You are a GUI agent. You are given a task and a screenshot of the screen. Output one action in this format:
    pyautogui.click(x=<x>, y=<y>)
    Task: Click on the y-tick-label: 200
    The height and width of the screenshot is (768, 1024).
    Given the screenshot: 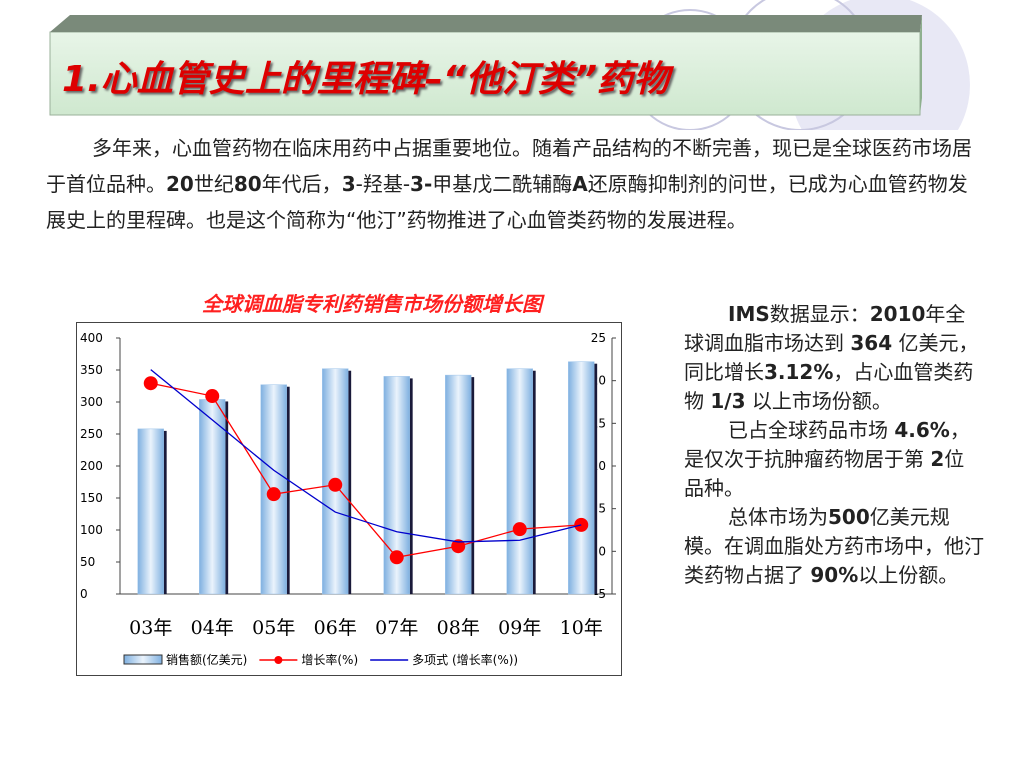 What is the action you would take?
    pyautogui.click(x=91, y=466)
    